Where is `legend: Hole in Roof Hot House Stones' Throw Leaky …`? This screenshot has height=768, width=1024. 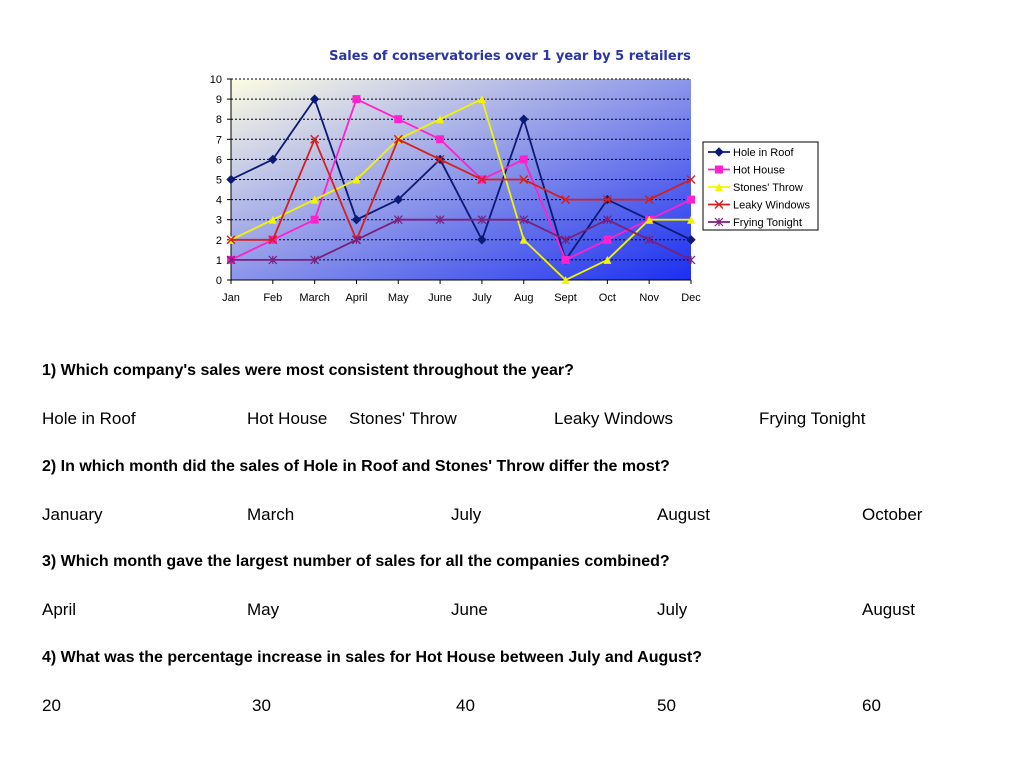
legend: Hole in Roof Hot House Stones' Throw Leaky … is located at coordinates (760, 186).